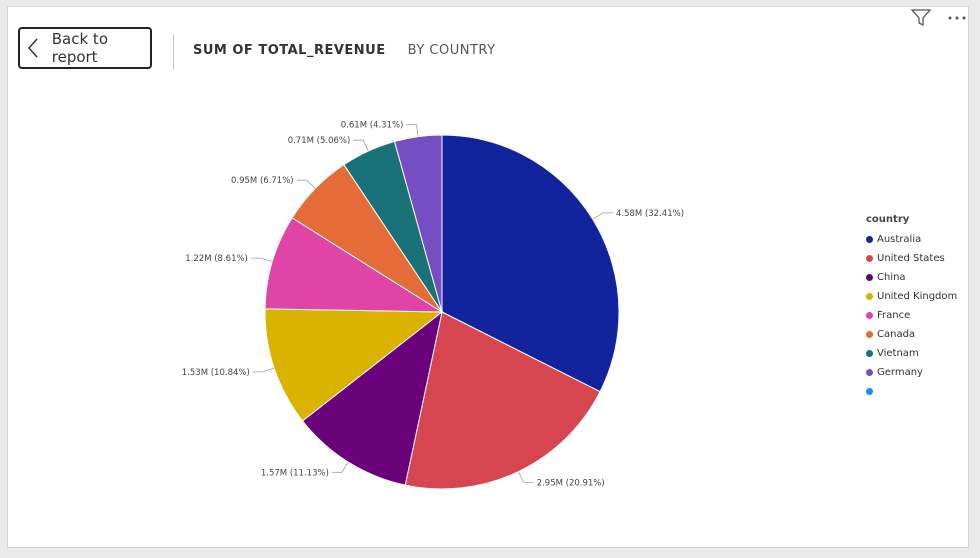 The image size is (980, 558). I want to click on legend-label: China, so click(891, 277).